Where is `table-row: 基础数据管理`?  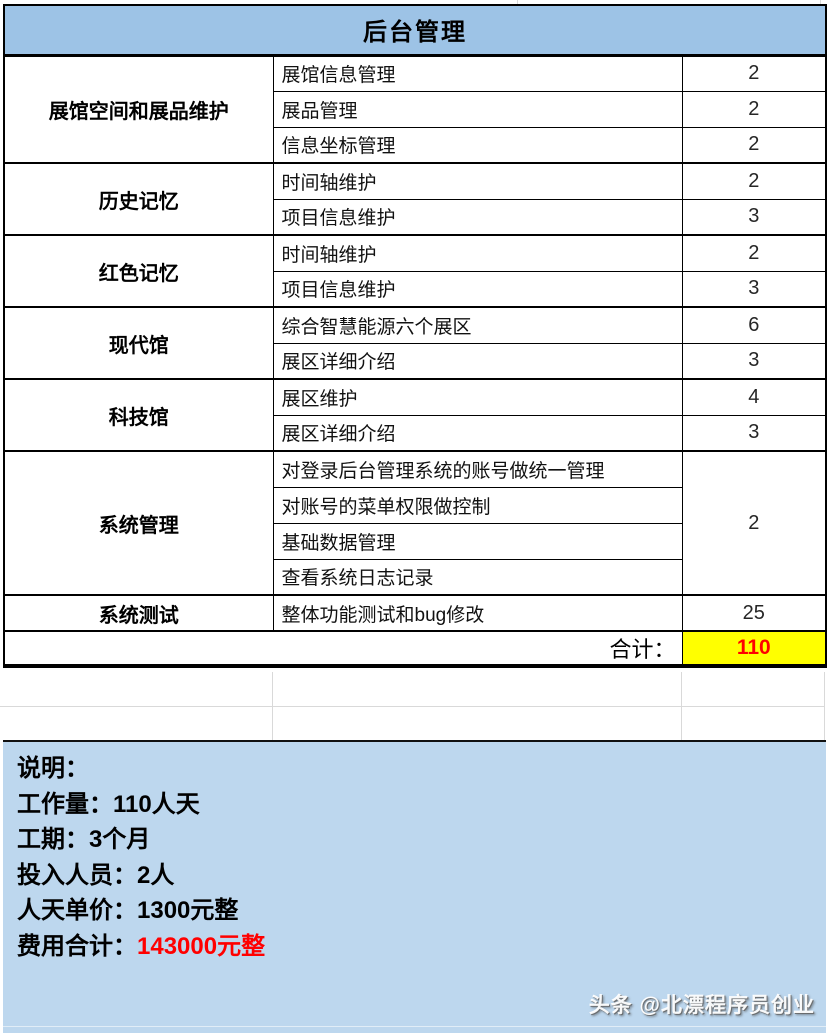
table-row: 基础数据管理 is located at coordinates (415, 541).